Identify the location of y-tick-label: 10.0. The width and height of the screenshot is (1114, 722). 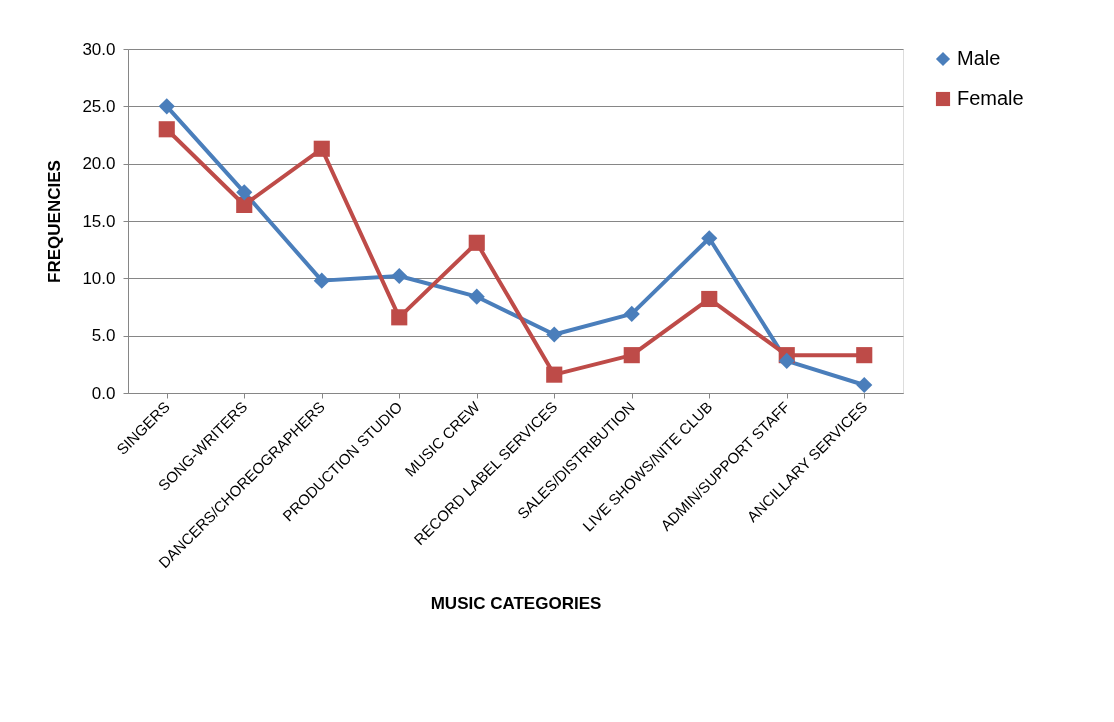
(99, 278).